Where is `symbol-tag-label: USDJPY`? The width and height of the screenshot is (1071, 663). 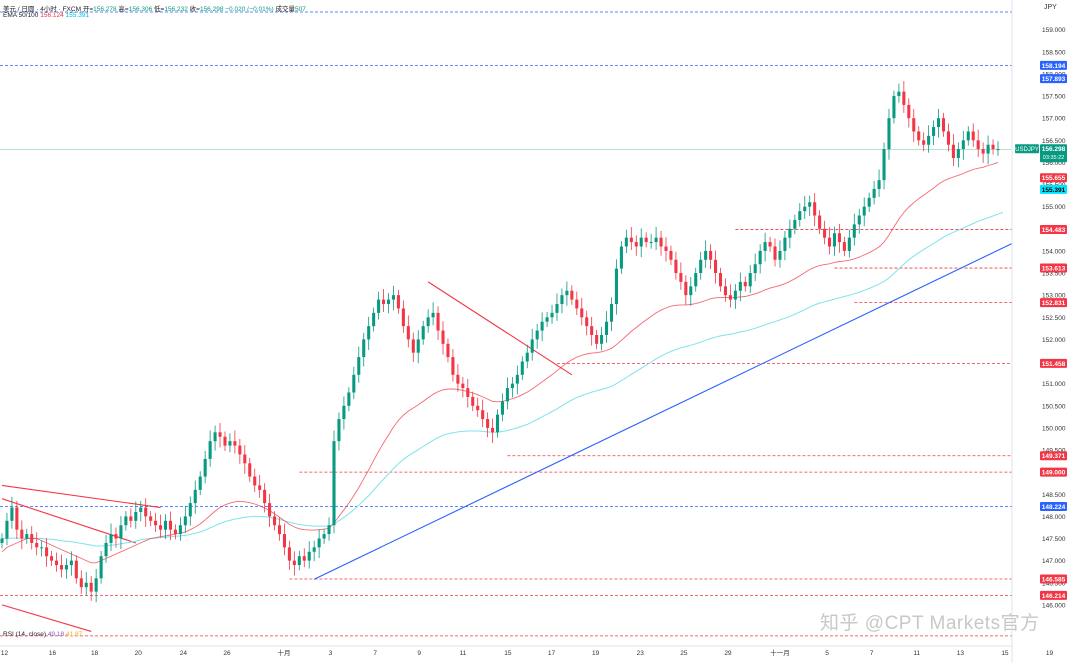 symbol-tag-label: USDJPY is located at coordinates (1027, 150).